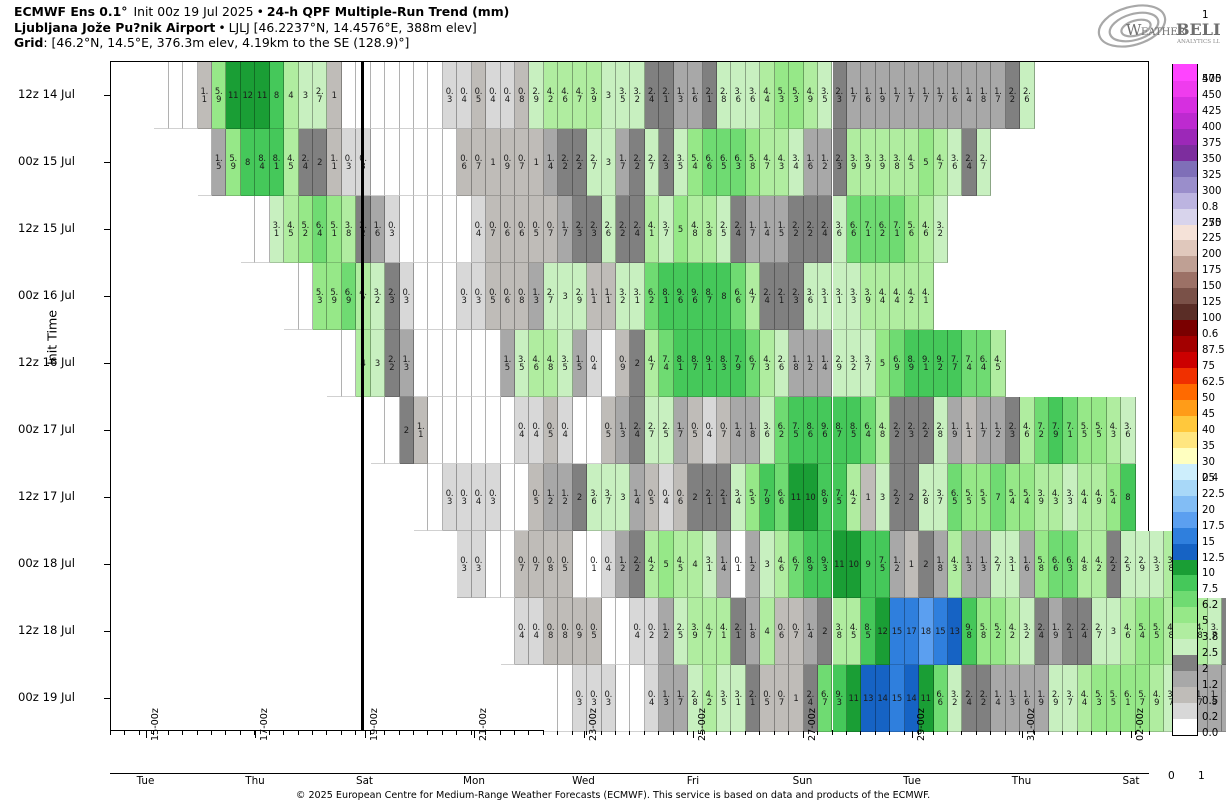  Describe the element at coordinates (811, 229) in the screenshot. I see `heatmap-cell: 2. 2` at that location.